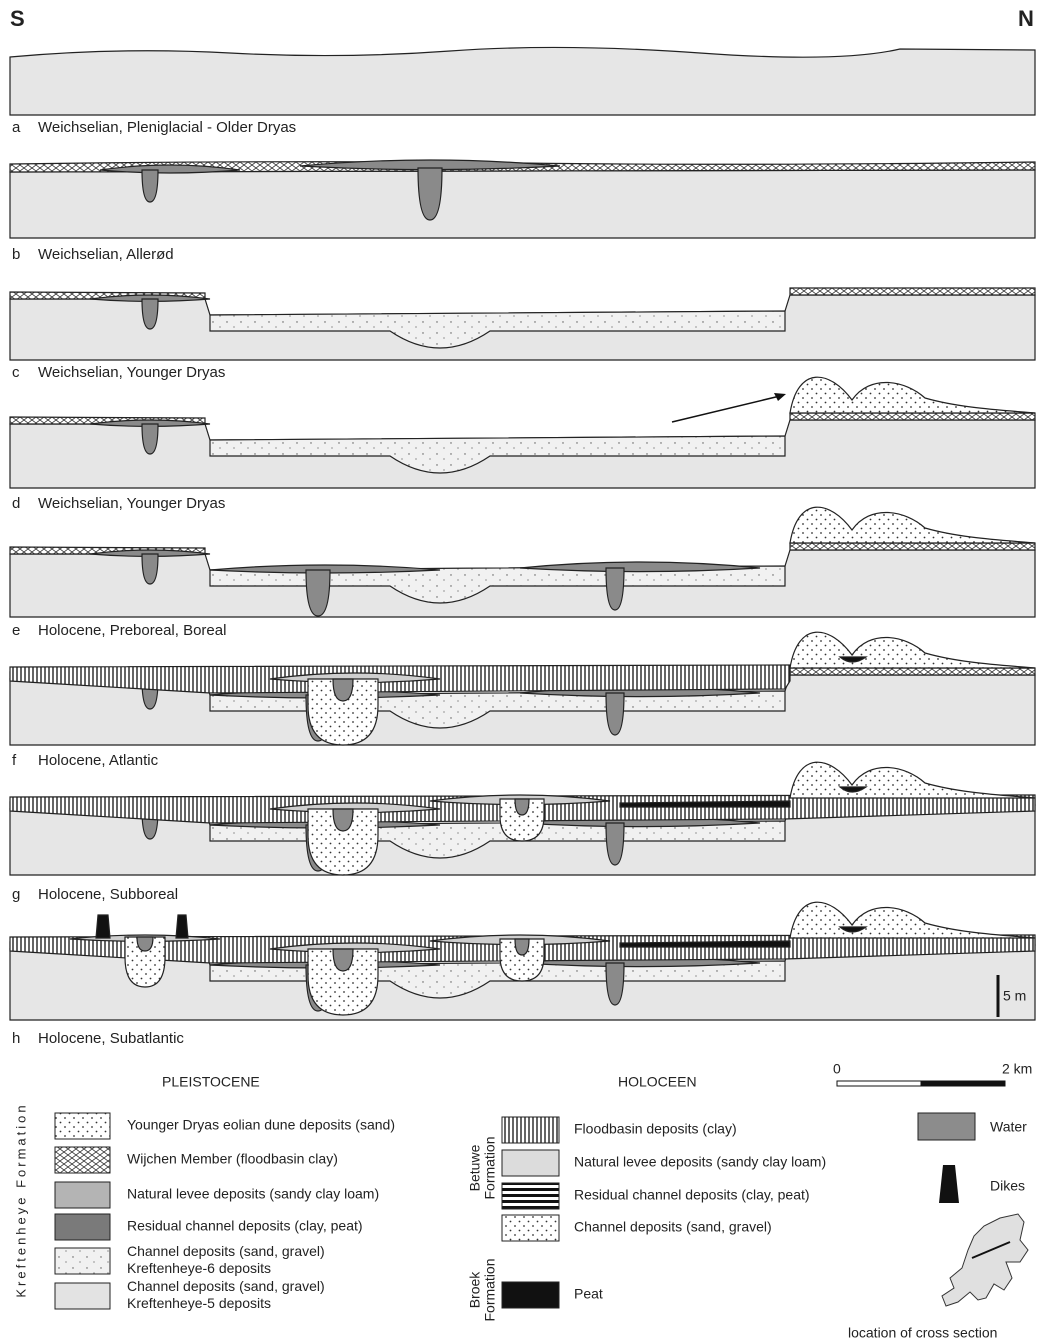 The image size is (1043, 1342). What do you see at coordinates (16, 372) in the screenshot?
I see `panel-letter: c` at bounding box center [16, 372].